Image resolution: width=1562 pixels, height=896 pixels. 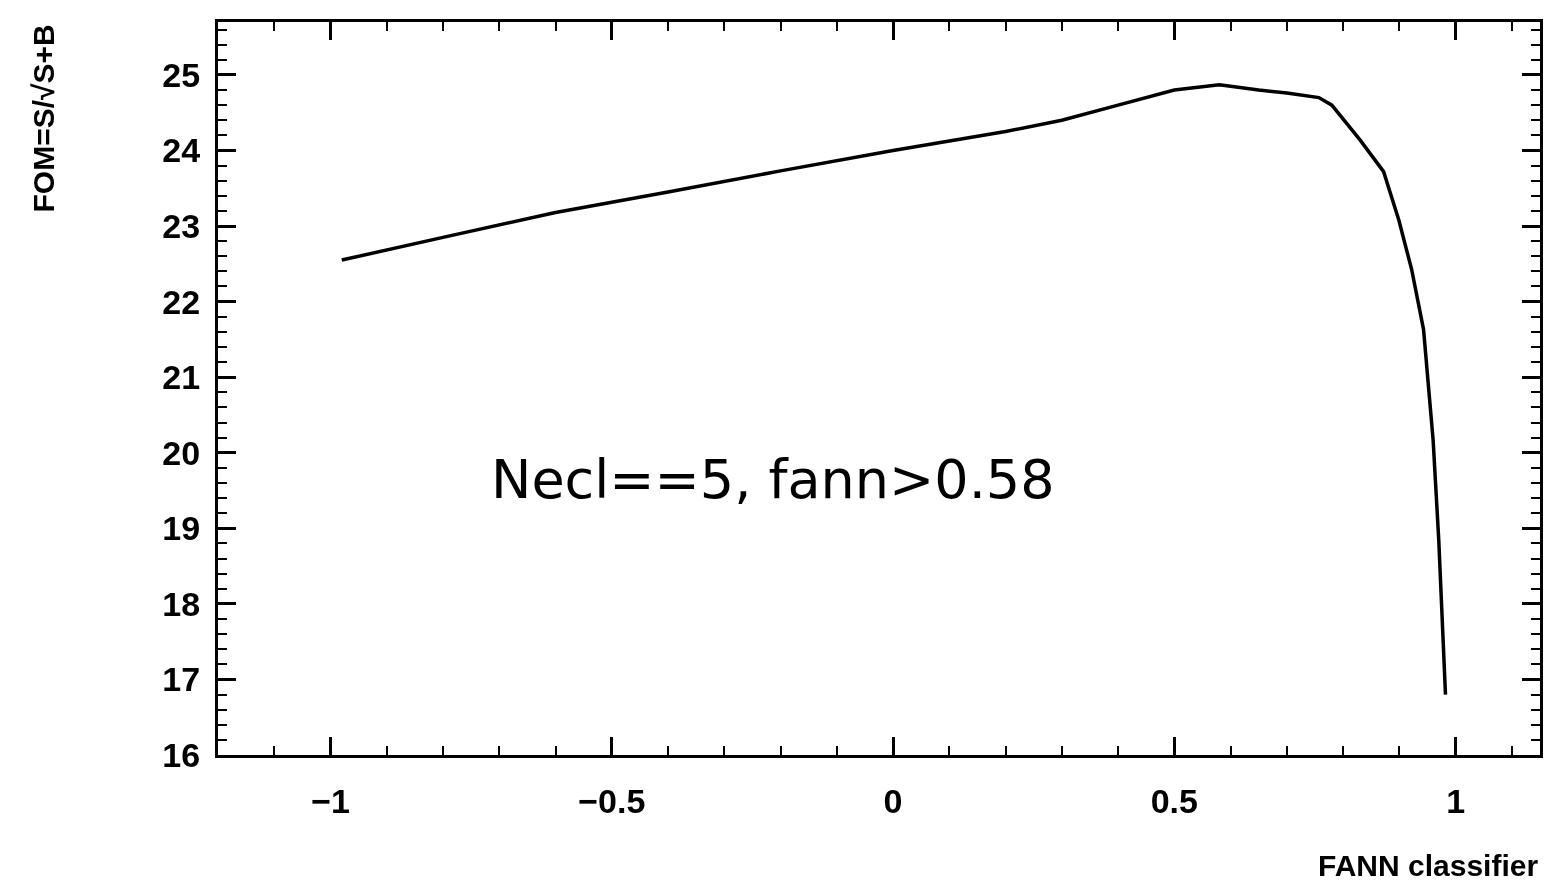 What do you see at coordinates (893, 800) in the screenshot?
I see `x-tick-label: 0` at bounding box center [893, 800].